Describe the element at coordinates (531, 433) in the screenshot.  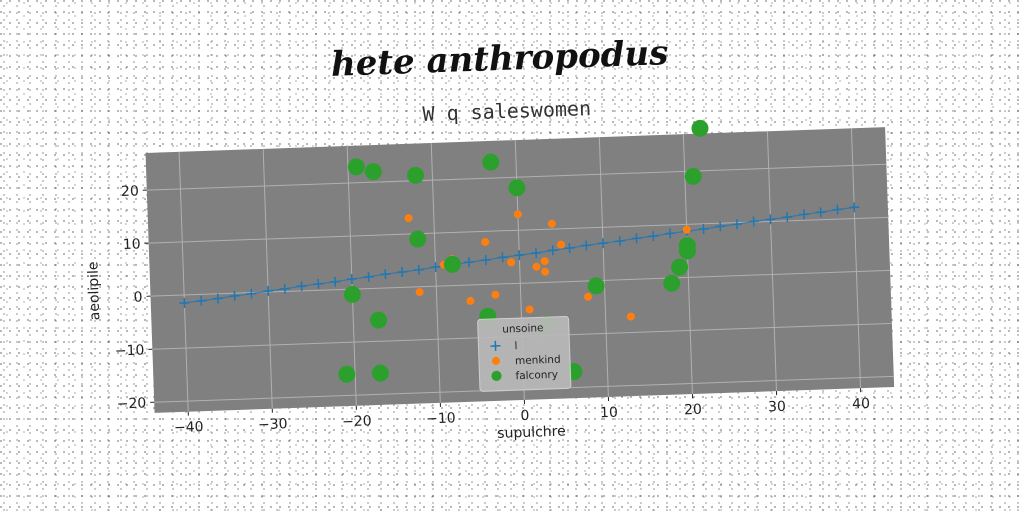
I see `x-axis-label: supulchre` at that location.